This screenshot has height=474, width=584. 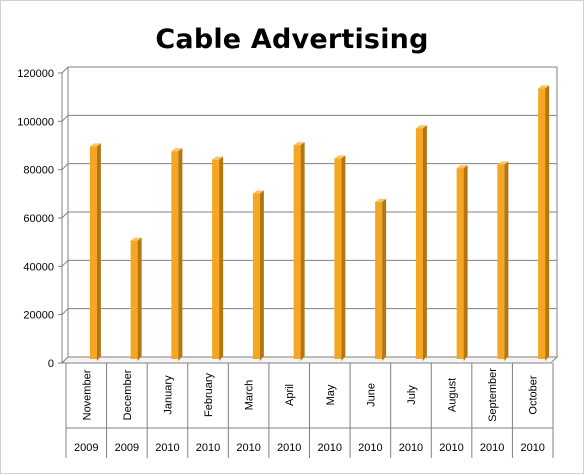 I want to click on x-tick-label-month: October, so click(x=534, y=394).